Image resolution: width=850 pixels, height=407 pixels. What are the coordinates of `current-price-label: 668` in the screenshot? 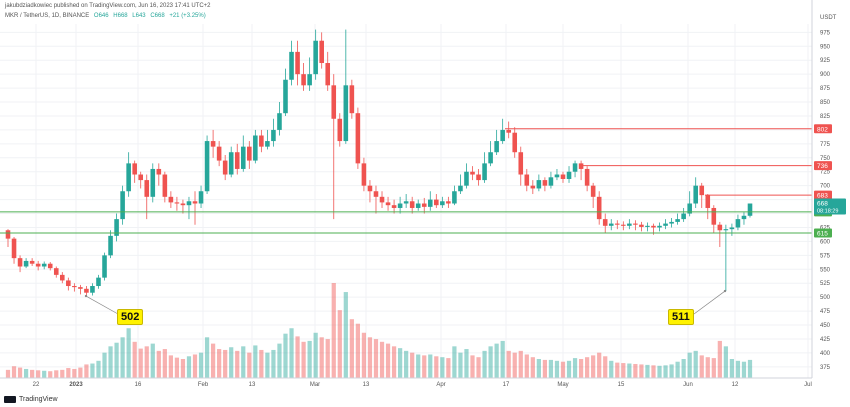 It's located at (822, 204).